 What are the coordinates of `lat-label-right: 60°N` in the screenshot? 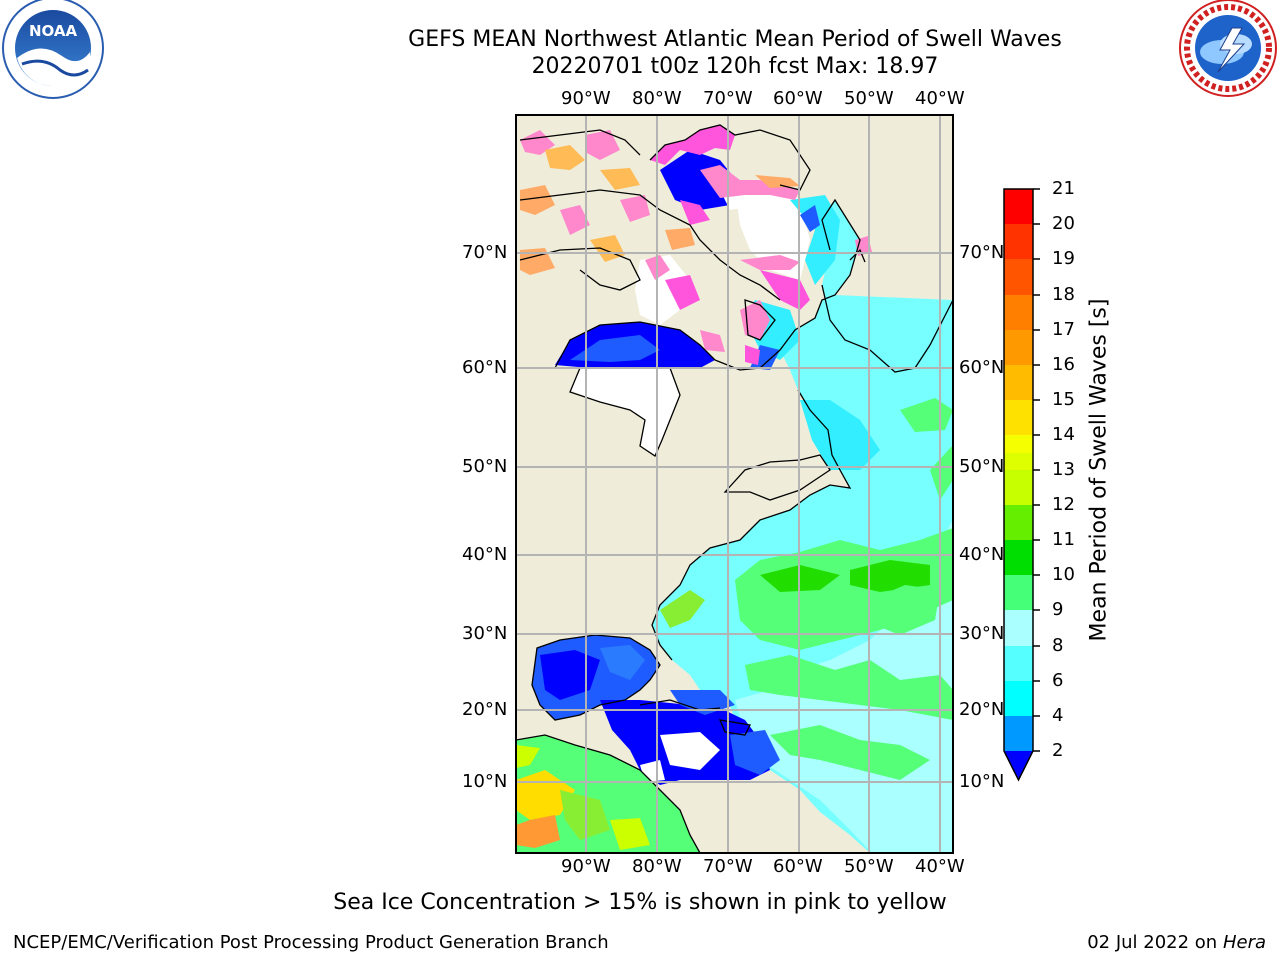 It's located at (982, 367).